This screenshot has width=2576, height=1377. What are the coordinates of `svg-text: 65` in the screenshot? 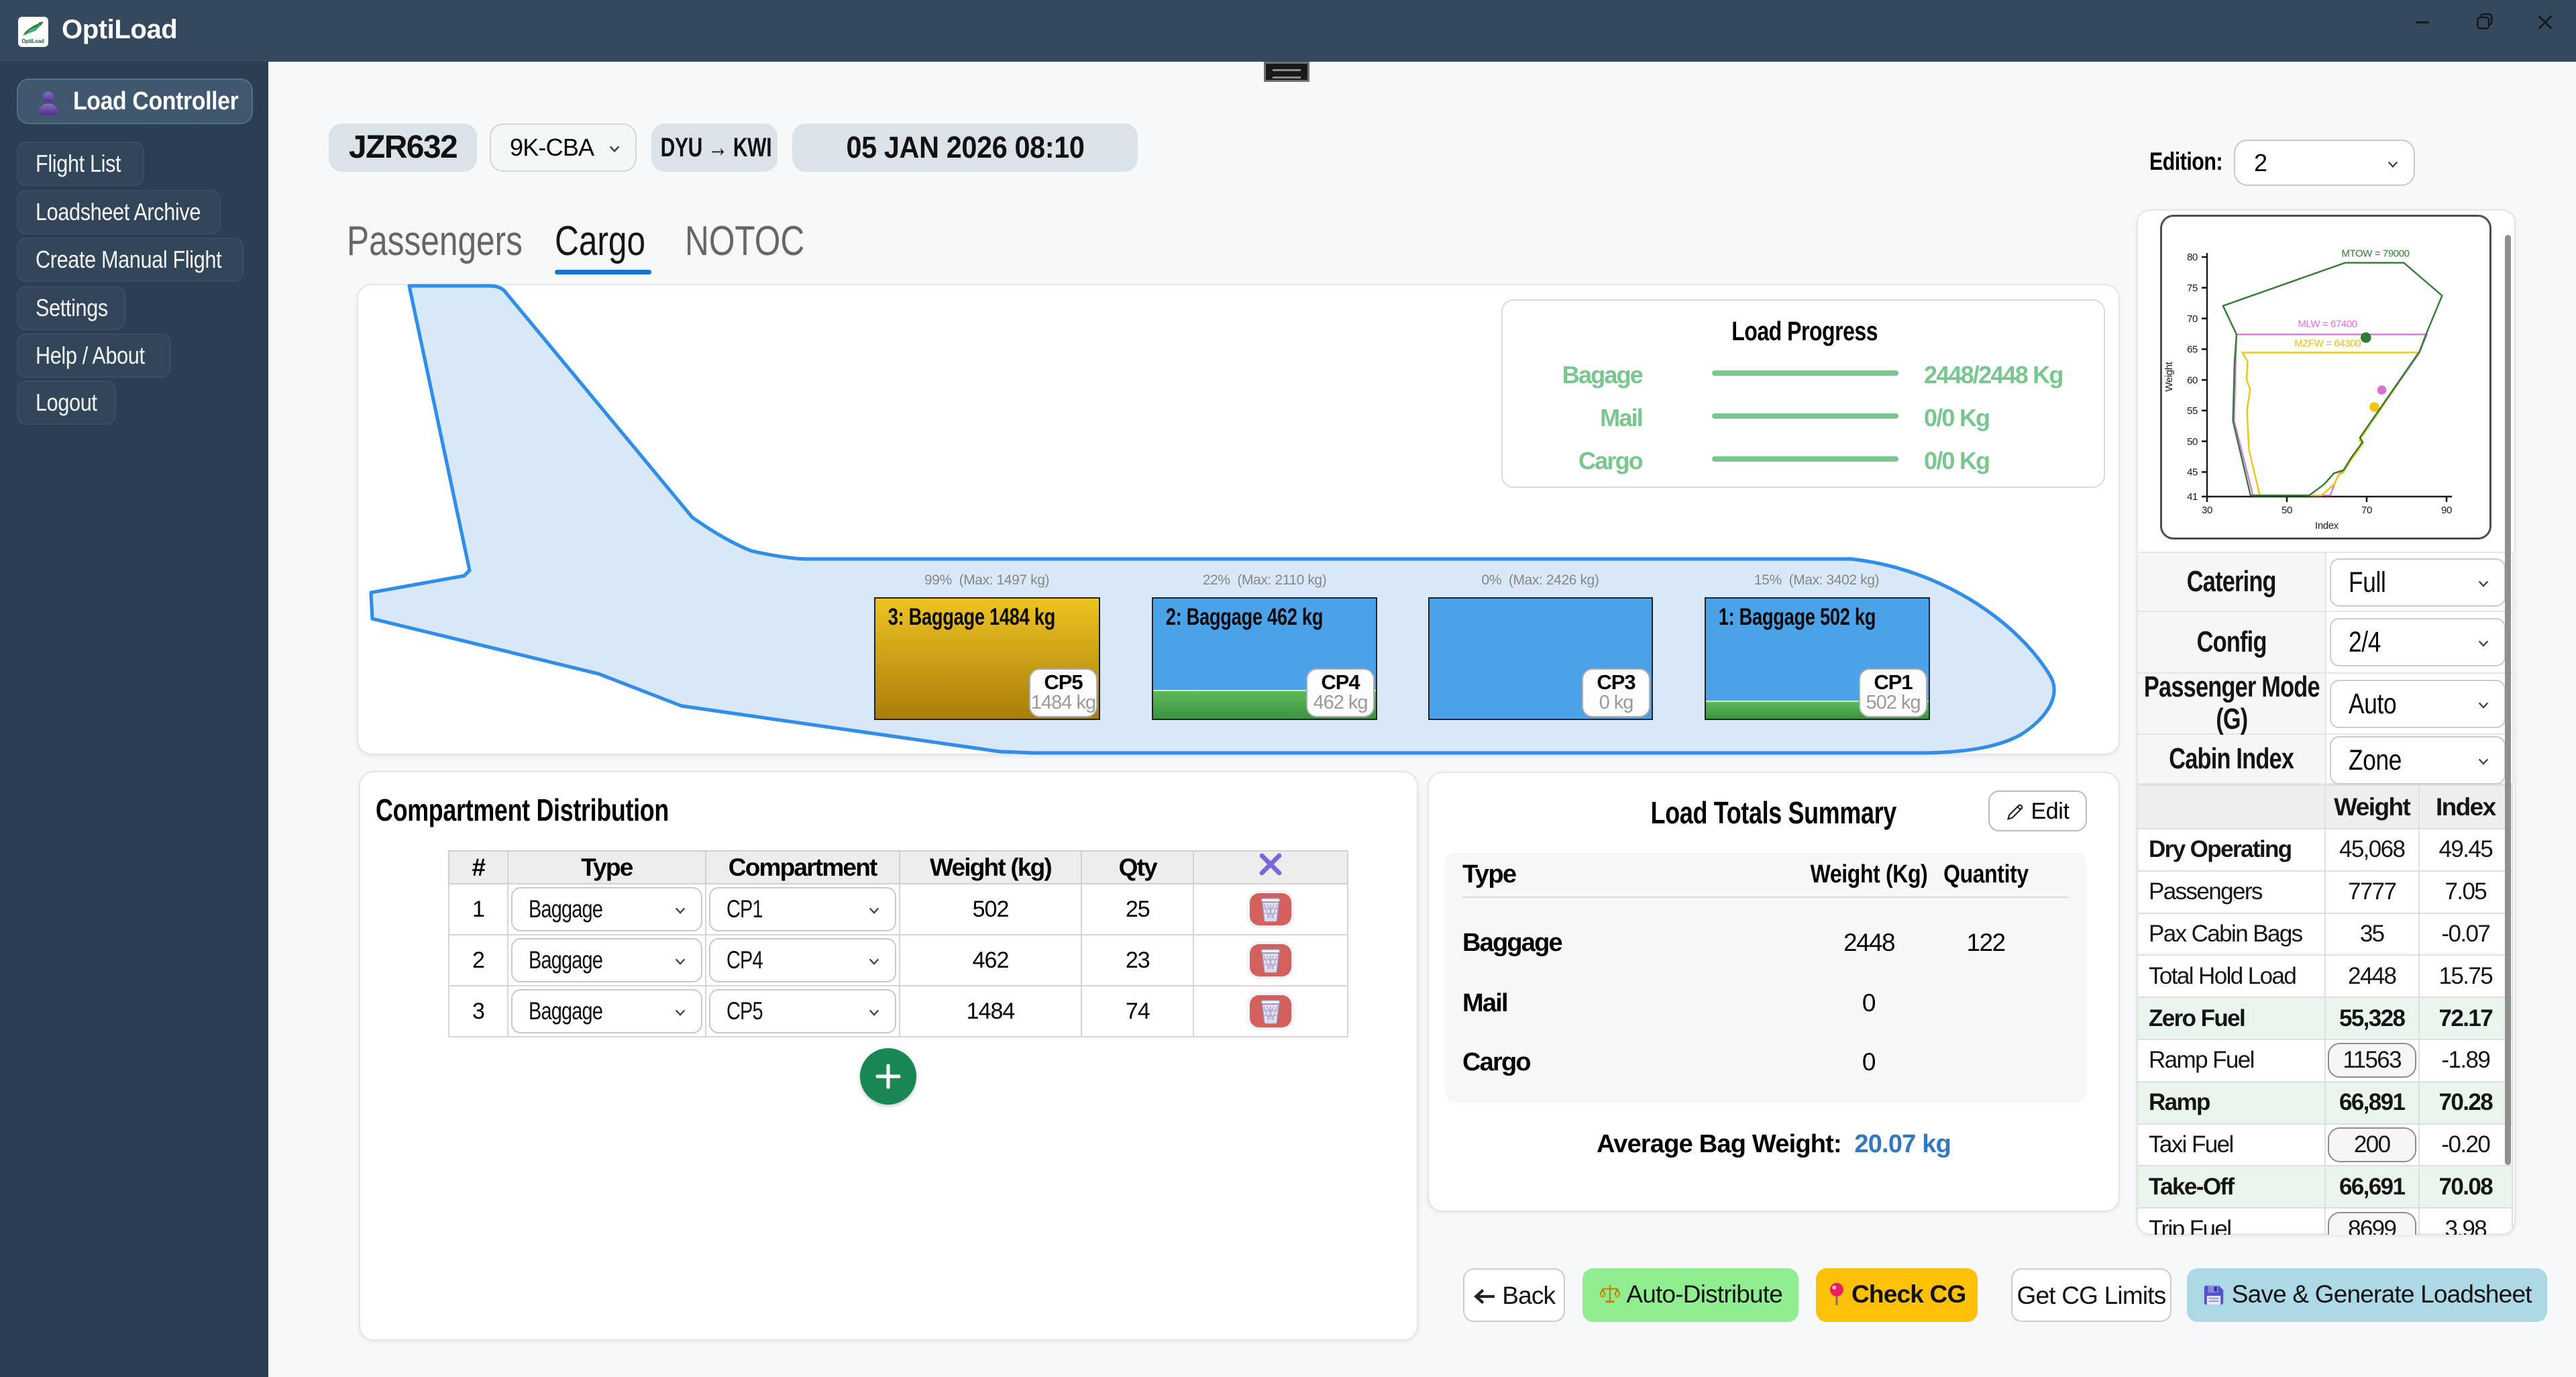 It's located at (2192, 350).